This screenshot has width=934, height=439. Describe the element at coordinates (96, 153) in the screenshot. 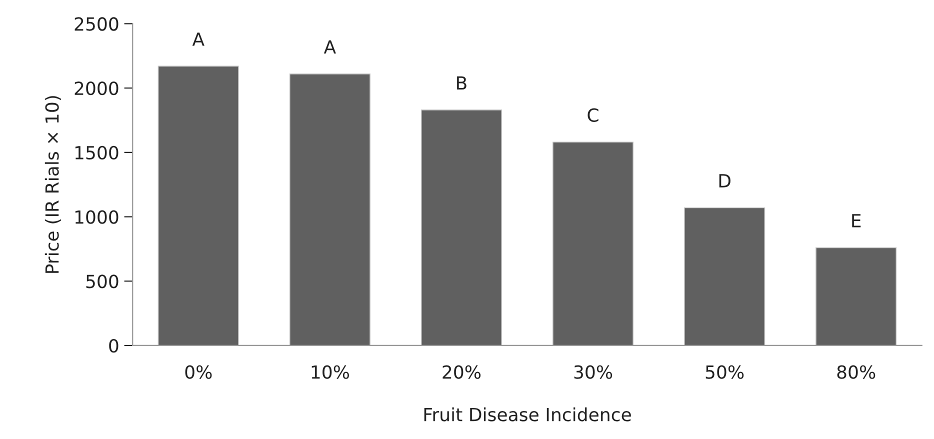

I see `y-tick-label: 1500` at that location.